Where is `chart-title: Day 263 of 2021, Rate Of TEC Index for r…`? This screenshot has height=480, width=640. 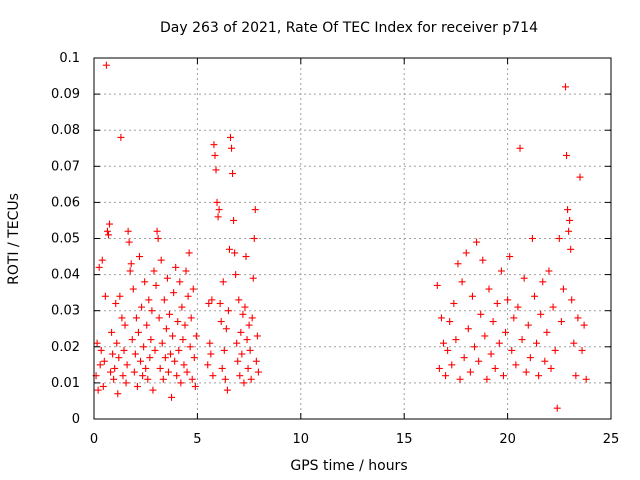
chart-title: Day 263 of 2021, Rate Of TEC Index for r… is located at coordinates (349, 28).